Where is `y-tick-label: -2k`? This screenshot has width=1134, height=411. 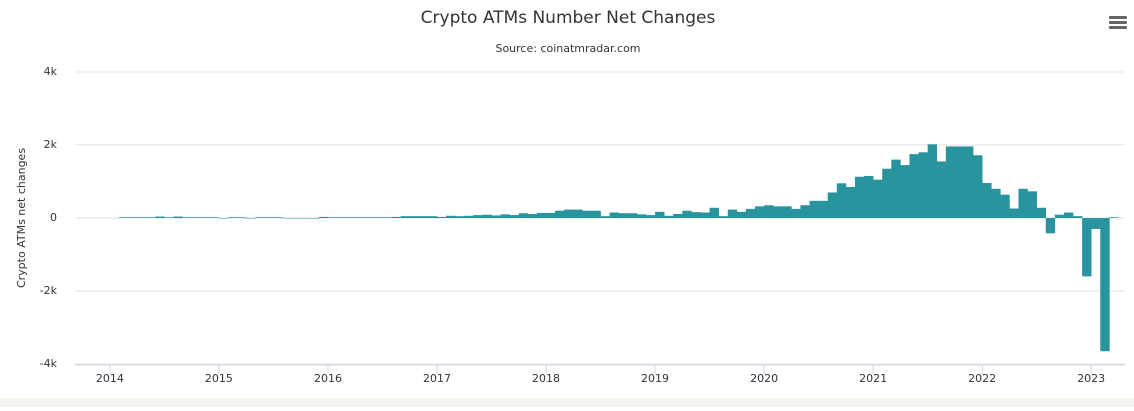
y-tick-label: -2k is located at coordinates (49, 290).